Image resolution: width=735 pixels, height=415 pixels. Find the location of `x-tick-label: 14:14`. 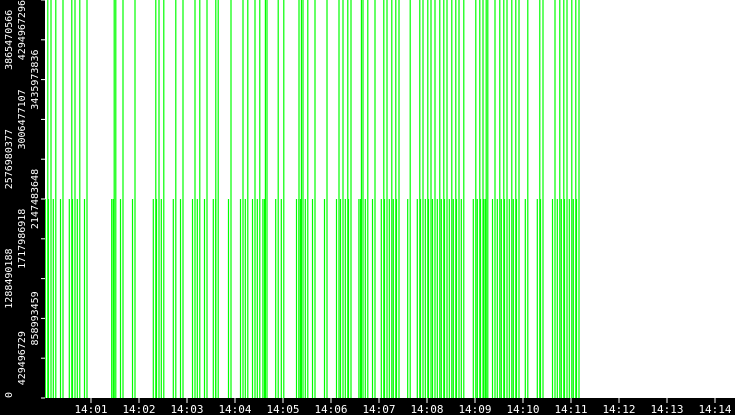

x-tick-label: 14:14 is located at coordinates (714, 409).